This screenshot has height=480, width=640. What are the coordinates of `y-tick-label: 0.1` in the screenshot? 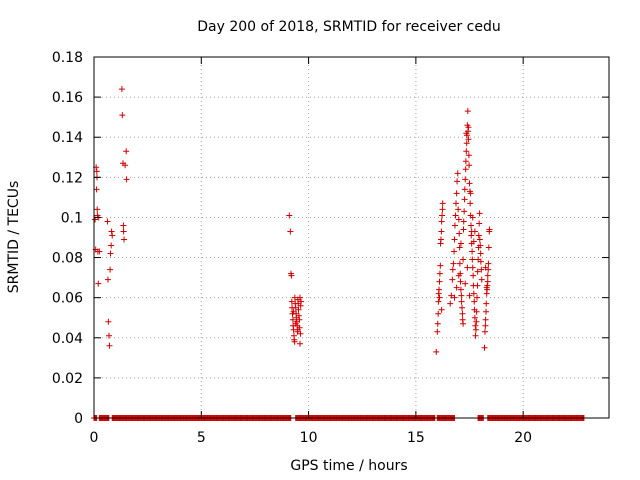 It's located at (72, 218).